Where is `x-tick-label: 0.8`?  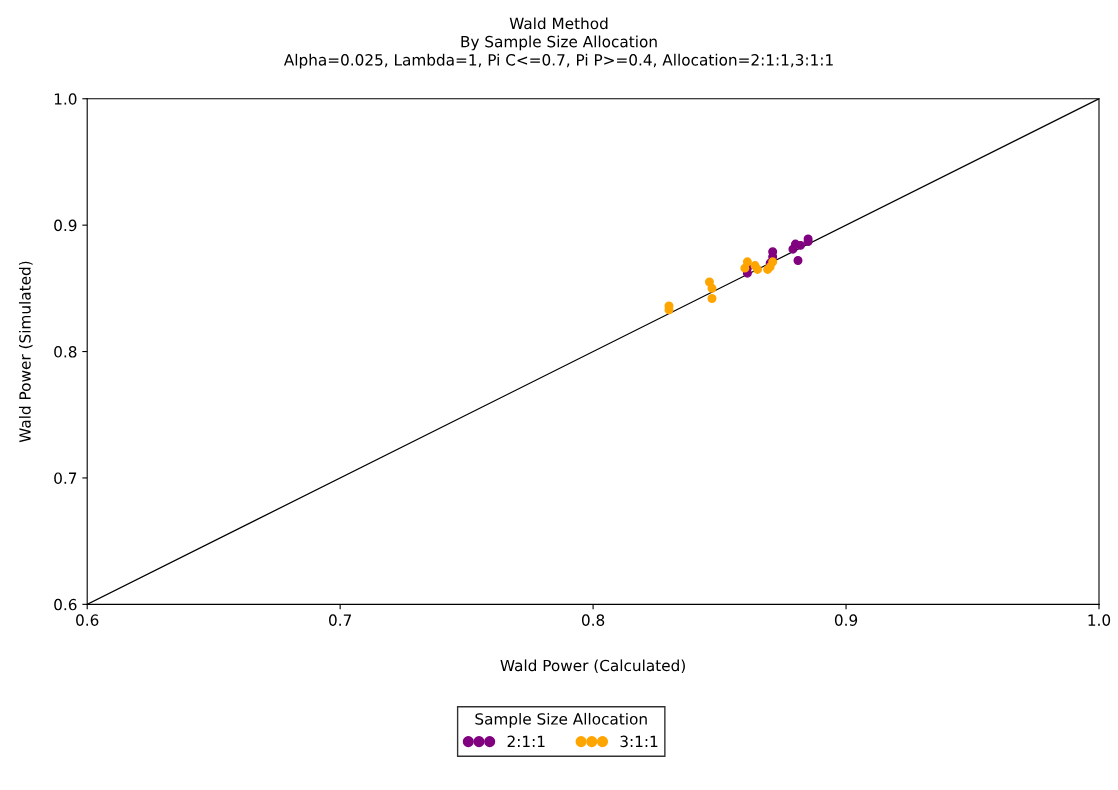
x-tick-label: 0.8 is located at coordinates (593, 620).